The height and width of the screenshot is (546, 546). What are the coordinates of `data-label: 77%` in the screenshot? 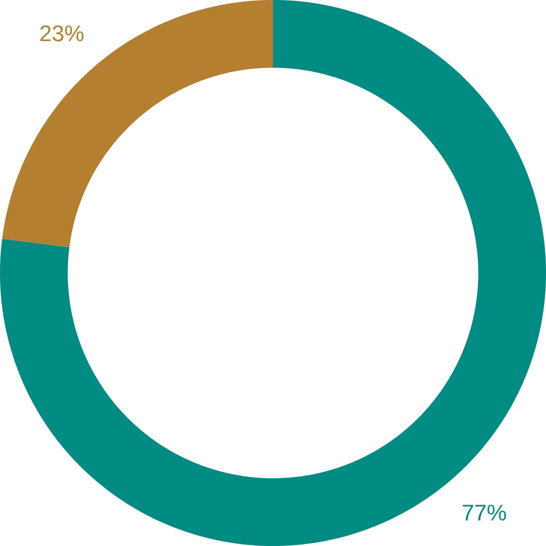 It's located at (484, 512).